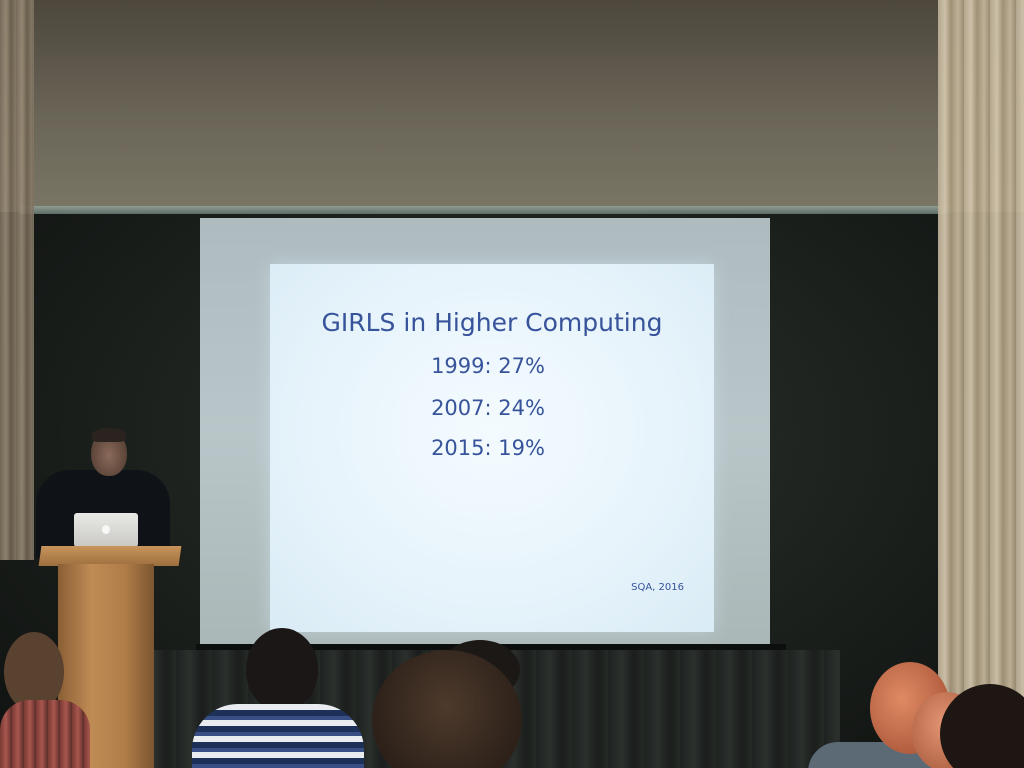 The width and height of the screenshot is (1024, 768). What do you see at coordinates (447, 709) in the screenshot?
I see `audience-member-hair` at bounding box center [447, 709].